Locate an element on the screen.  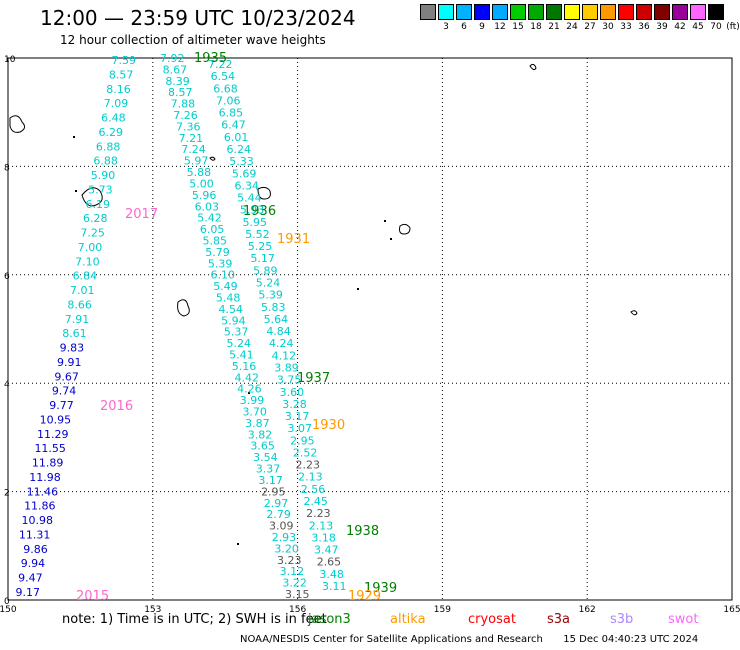
time-label: 2015 is located at coordinates (92, 596).